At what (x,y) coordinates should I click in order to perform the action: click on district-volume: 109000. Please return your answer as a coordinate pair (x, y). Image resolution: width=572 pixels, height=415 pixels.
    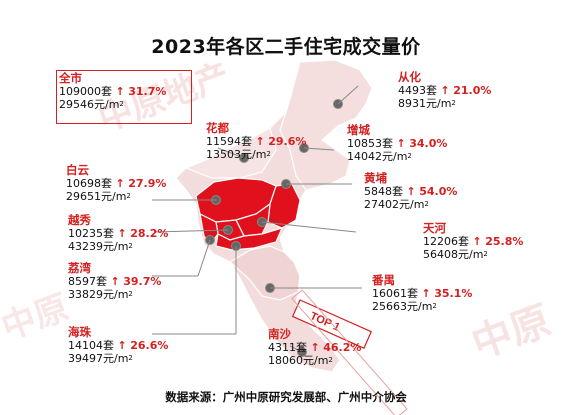
    Looking at the image, I should click on (80, 91).